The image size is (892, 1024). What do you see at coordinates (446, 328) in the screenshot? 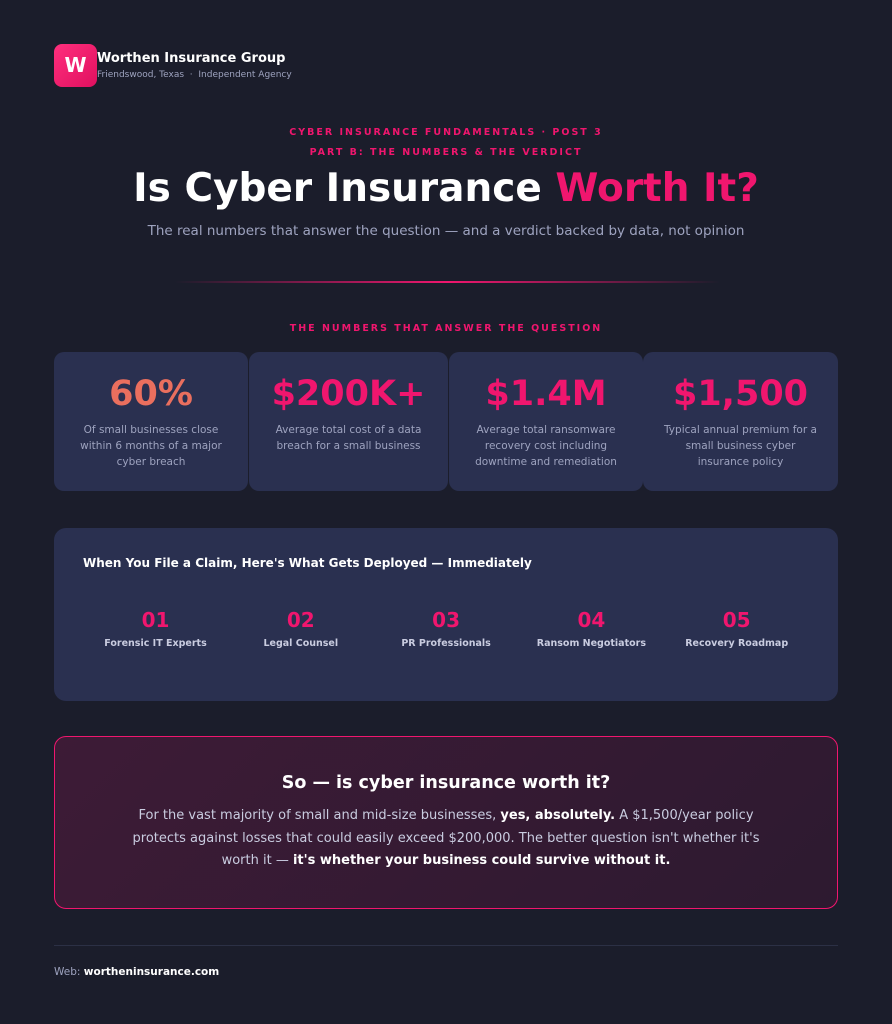
I see `section-label: THE NUMBERS THAT ANSWER THE QUESTION` at bounding box center [446, 328].